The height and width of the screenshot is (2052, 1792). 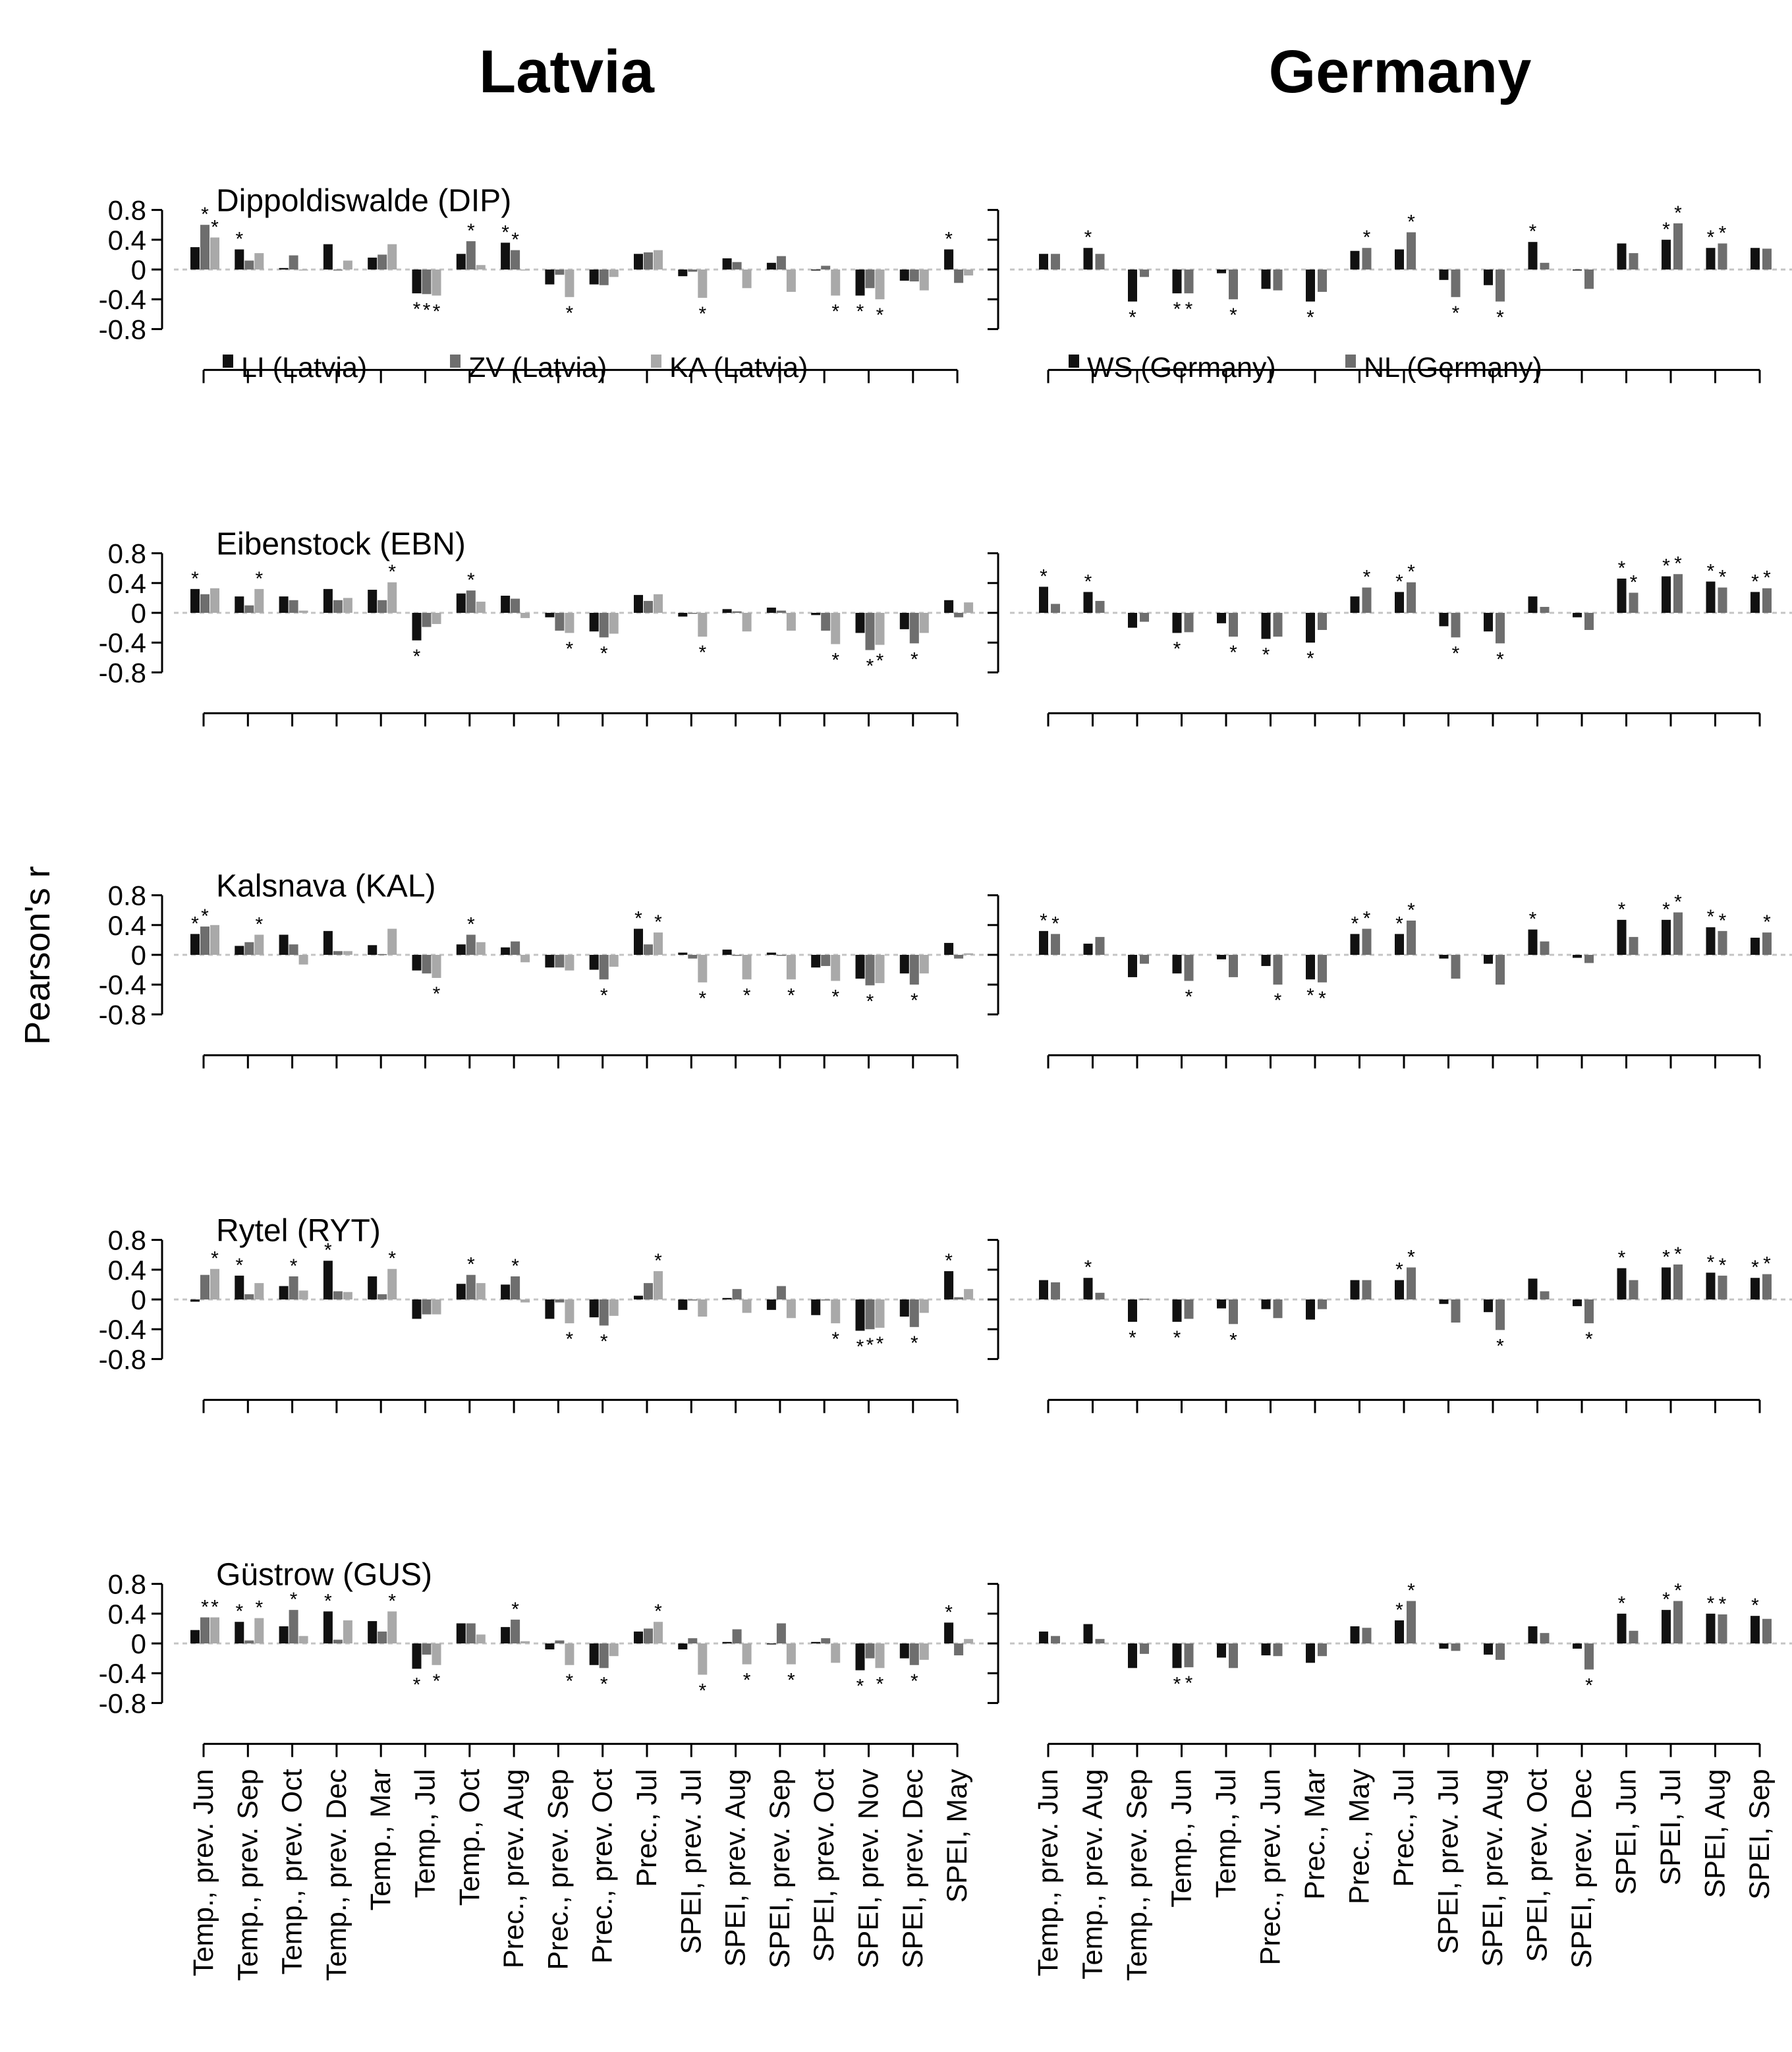 I want to click on category-label: SPEI, Sep, so click(x=1760, y=1834).